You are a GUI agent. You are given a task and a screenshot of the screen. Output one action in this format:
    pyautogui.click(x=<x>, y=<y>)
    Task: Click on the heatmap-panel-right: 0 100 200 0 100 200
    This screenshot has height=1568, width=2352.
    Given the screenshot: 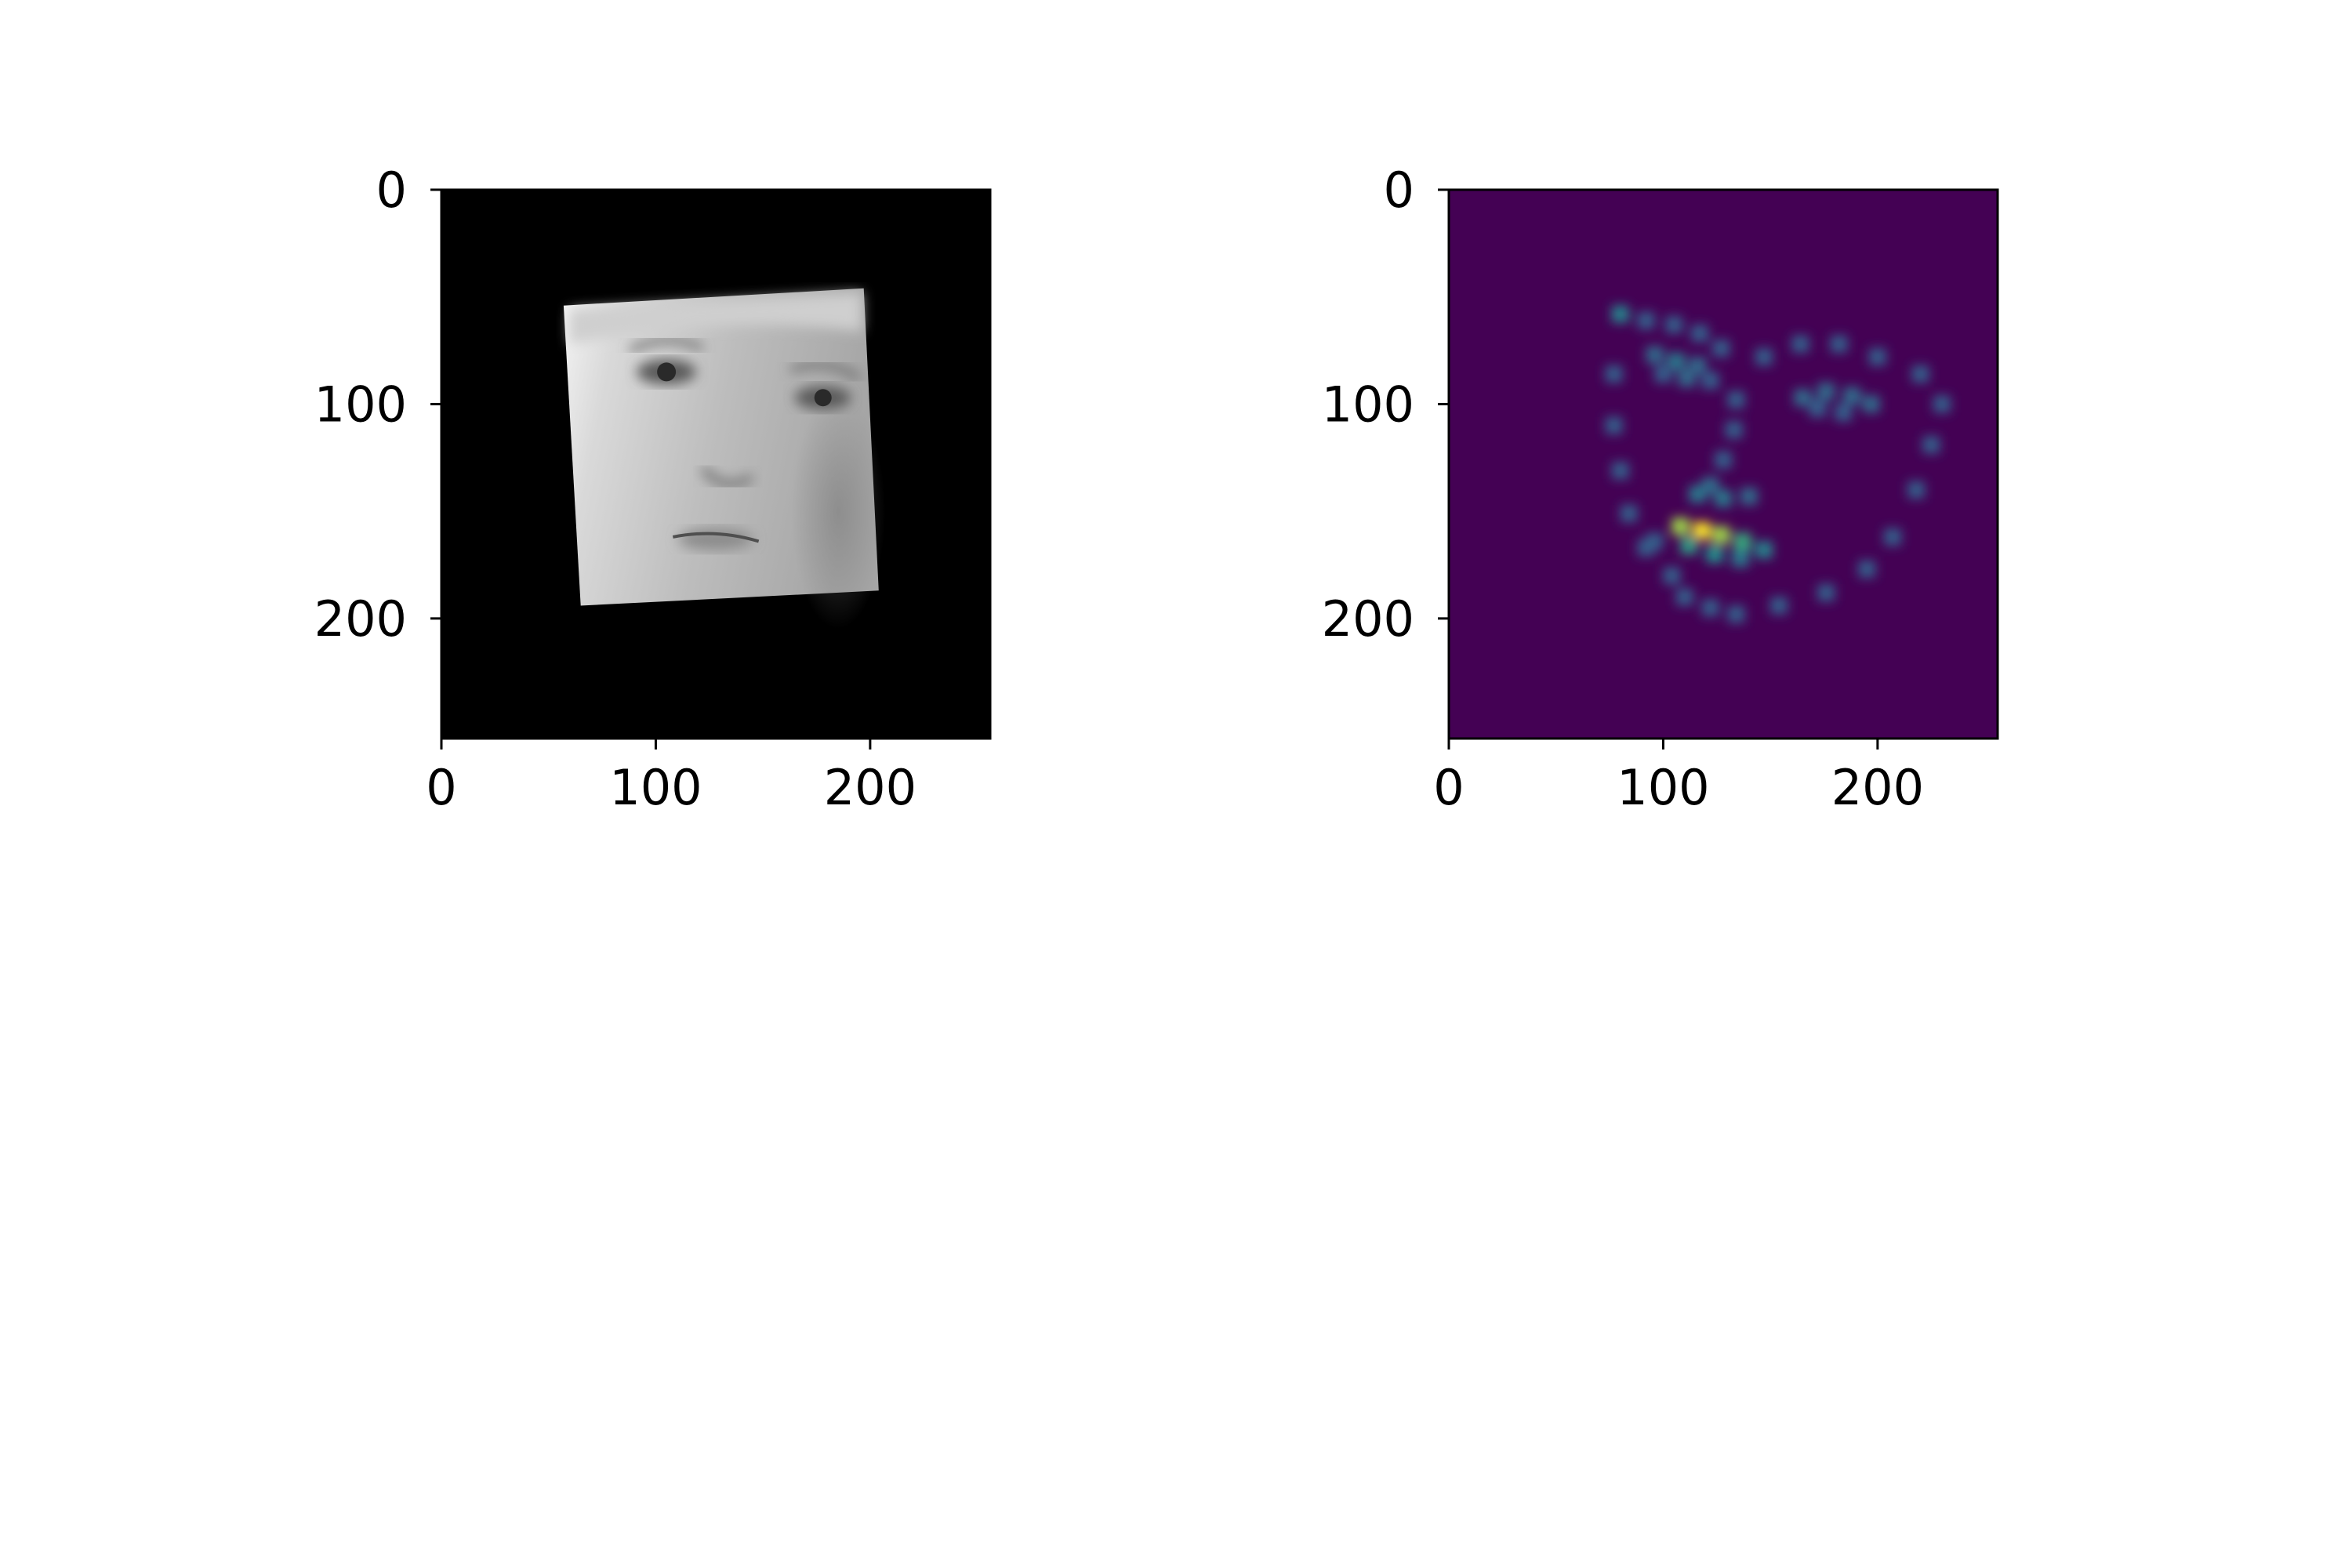 What is the action you would take?
    pyautogui.click(x=1660, y=489)
    